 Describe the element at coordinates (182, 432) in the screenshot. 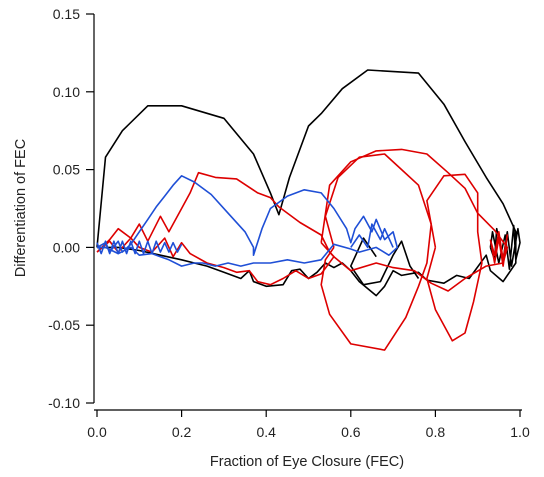

I see `x-tick-label-1: 0.2` at that location.